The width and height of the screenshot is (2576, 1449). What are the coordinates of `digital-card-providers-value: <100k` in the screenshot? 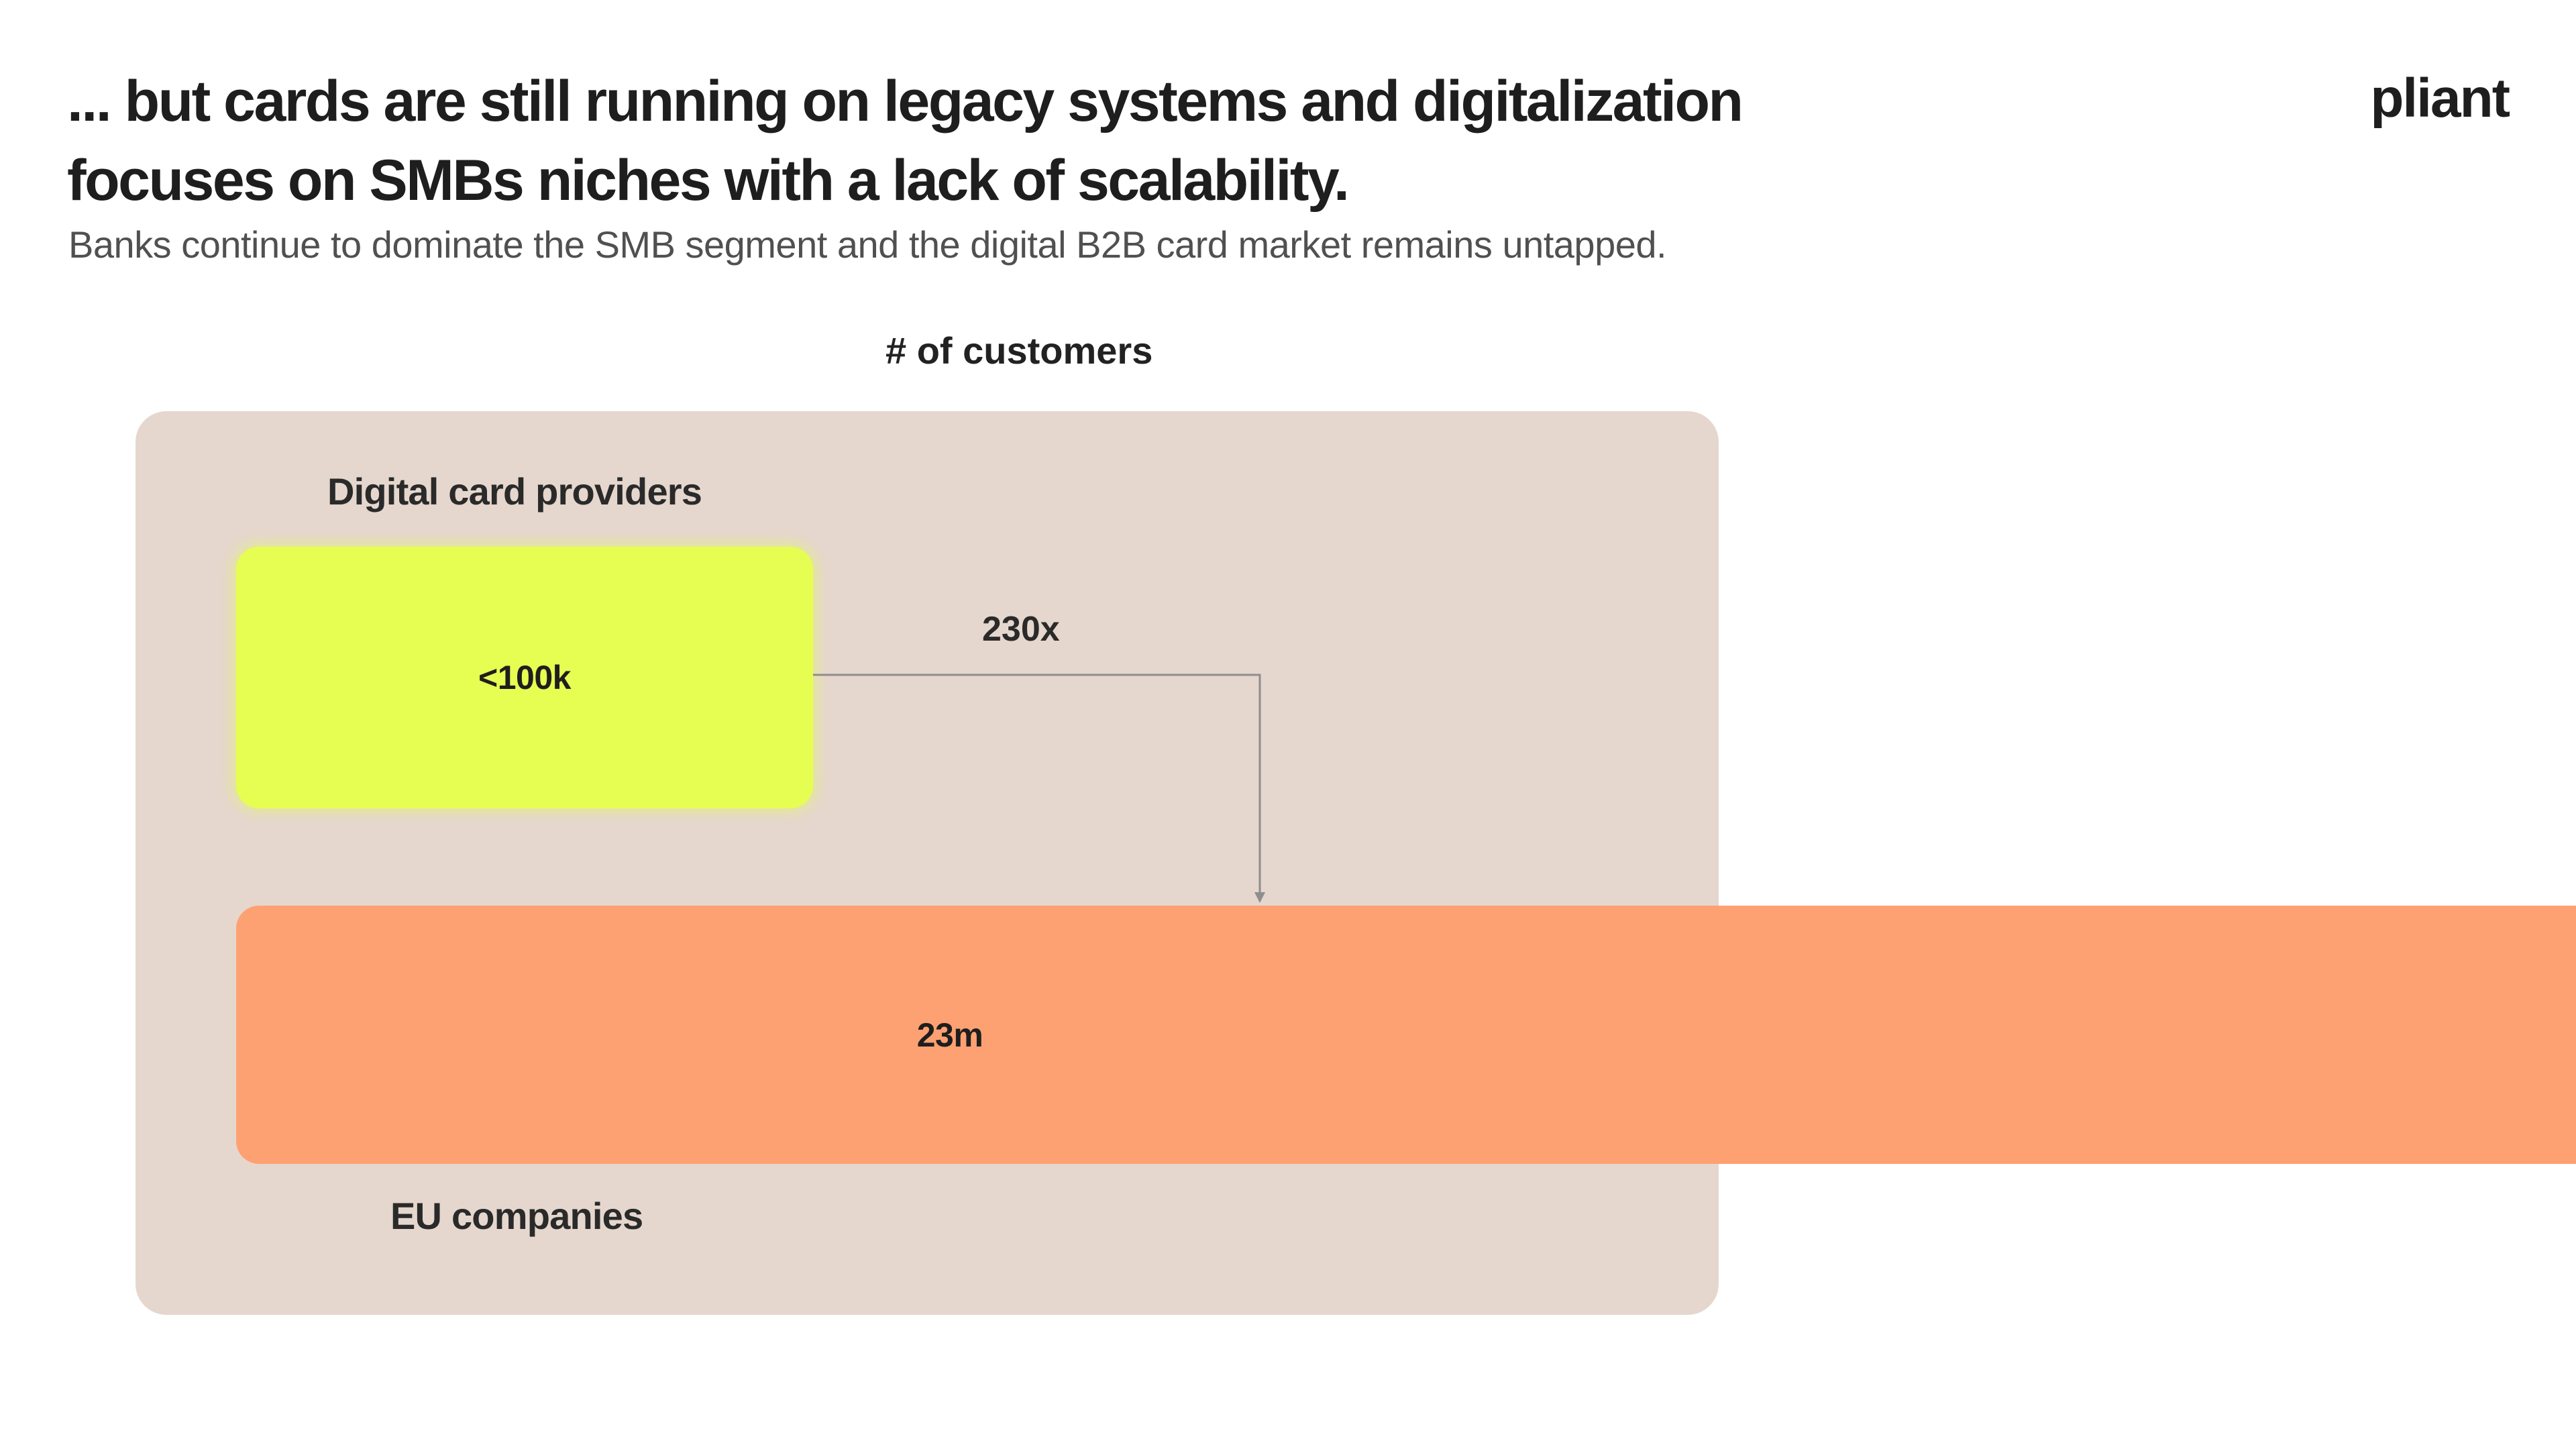 It's located at (524, 677).